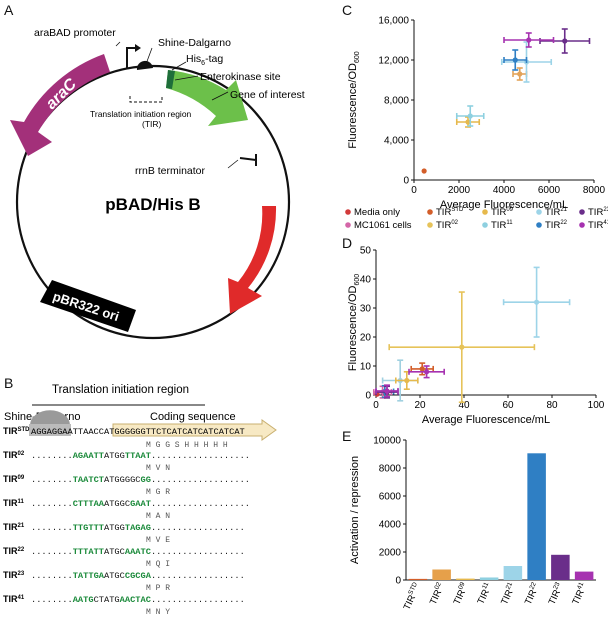 The width and height of the screenshot is (608, 630). I want to click on legend-label: TIR22, so click(556, 225).